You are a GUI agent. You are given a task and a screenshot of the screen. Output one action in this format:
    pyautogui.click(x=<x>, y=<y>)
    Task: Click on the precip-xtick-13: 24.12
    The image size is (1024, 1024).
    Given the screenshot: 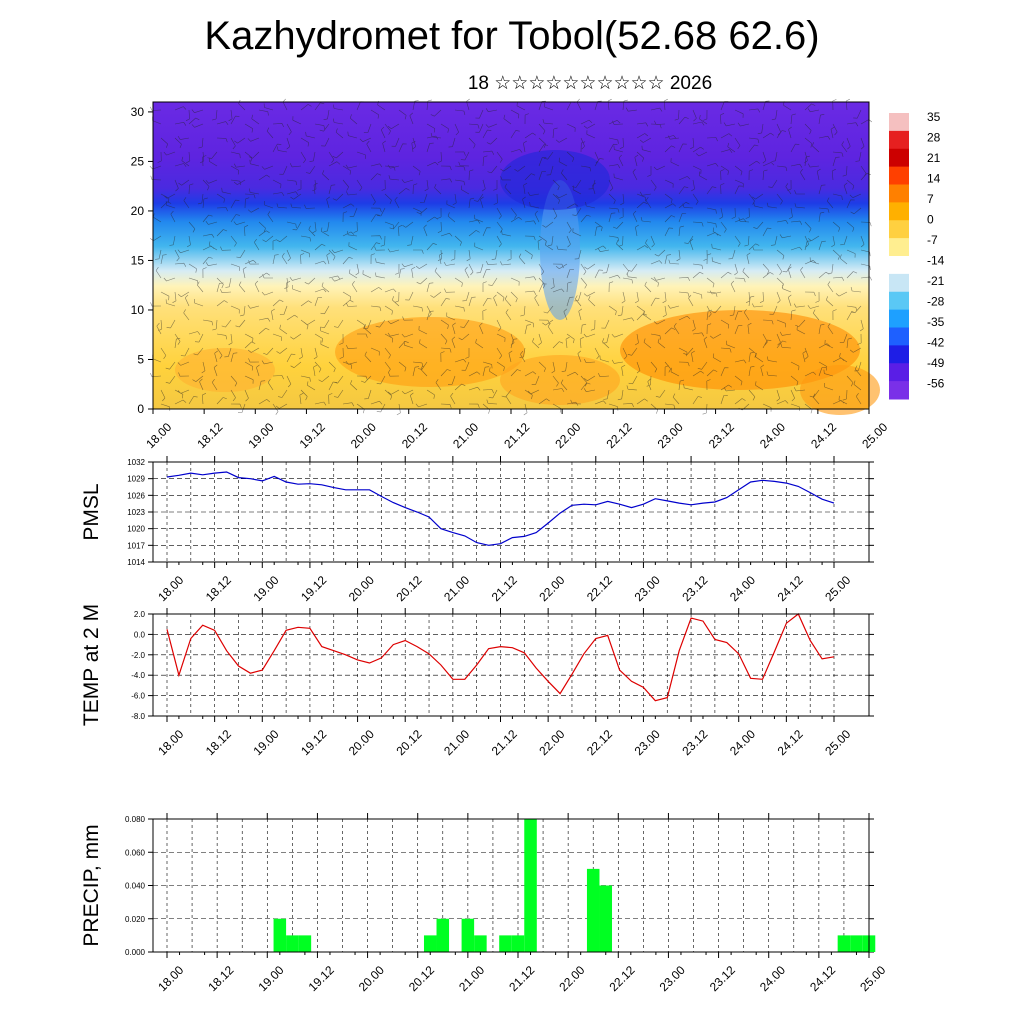 What is the action you would take?
    pyautogui.click(x=822, y=978)
    